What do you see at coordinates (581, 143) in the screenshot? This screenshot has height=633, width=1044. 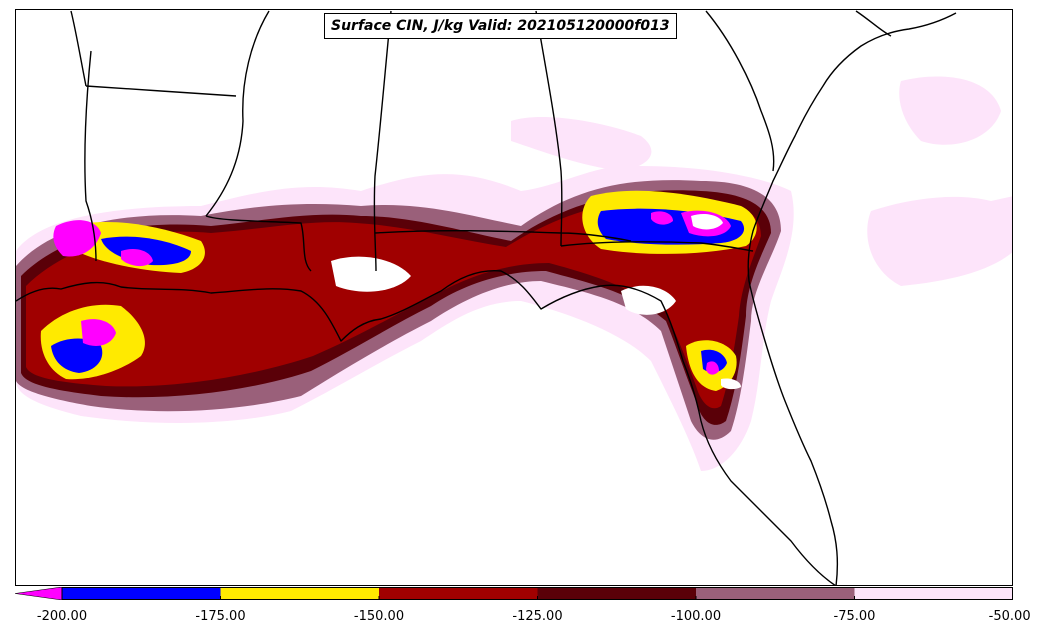 I see `cin-zone-pink-north` at bounding box center [581, 143].